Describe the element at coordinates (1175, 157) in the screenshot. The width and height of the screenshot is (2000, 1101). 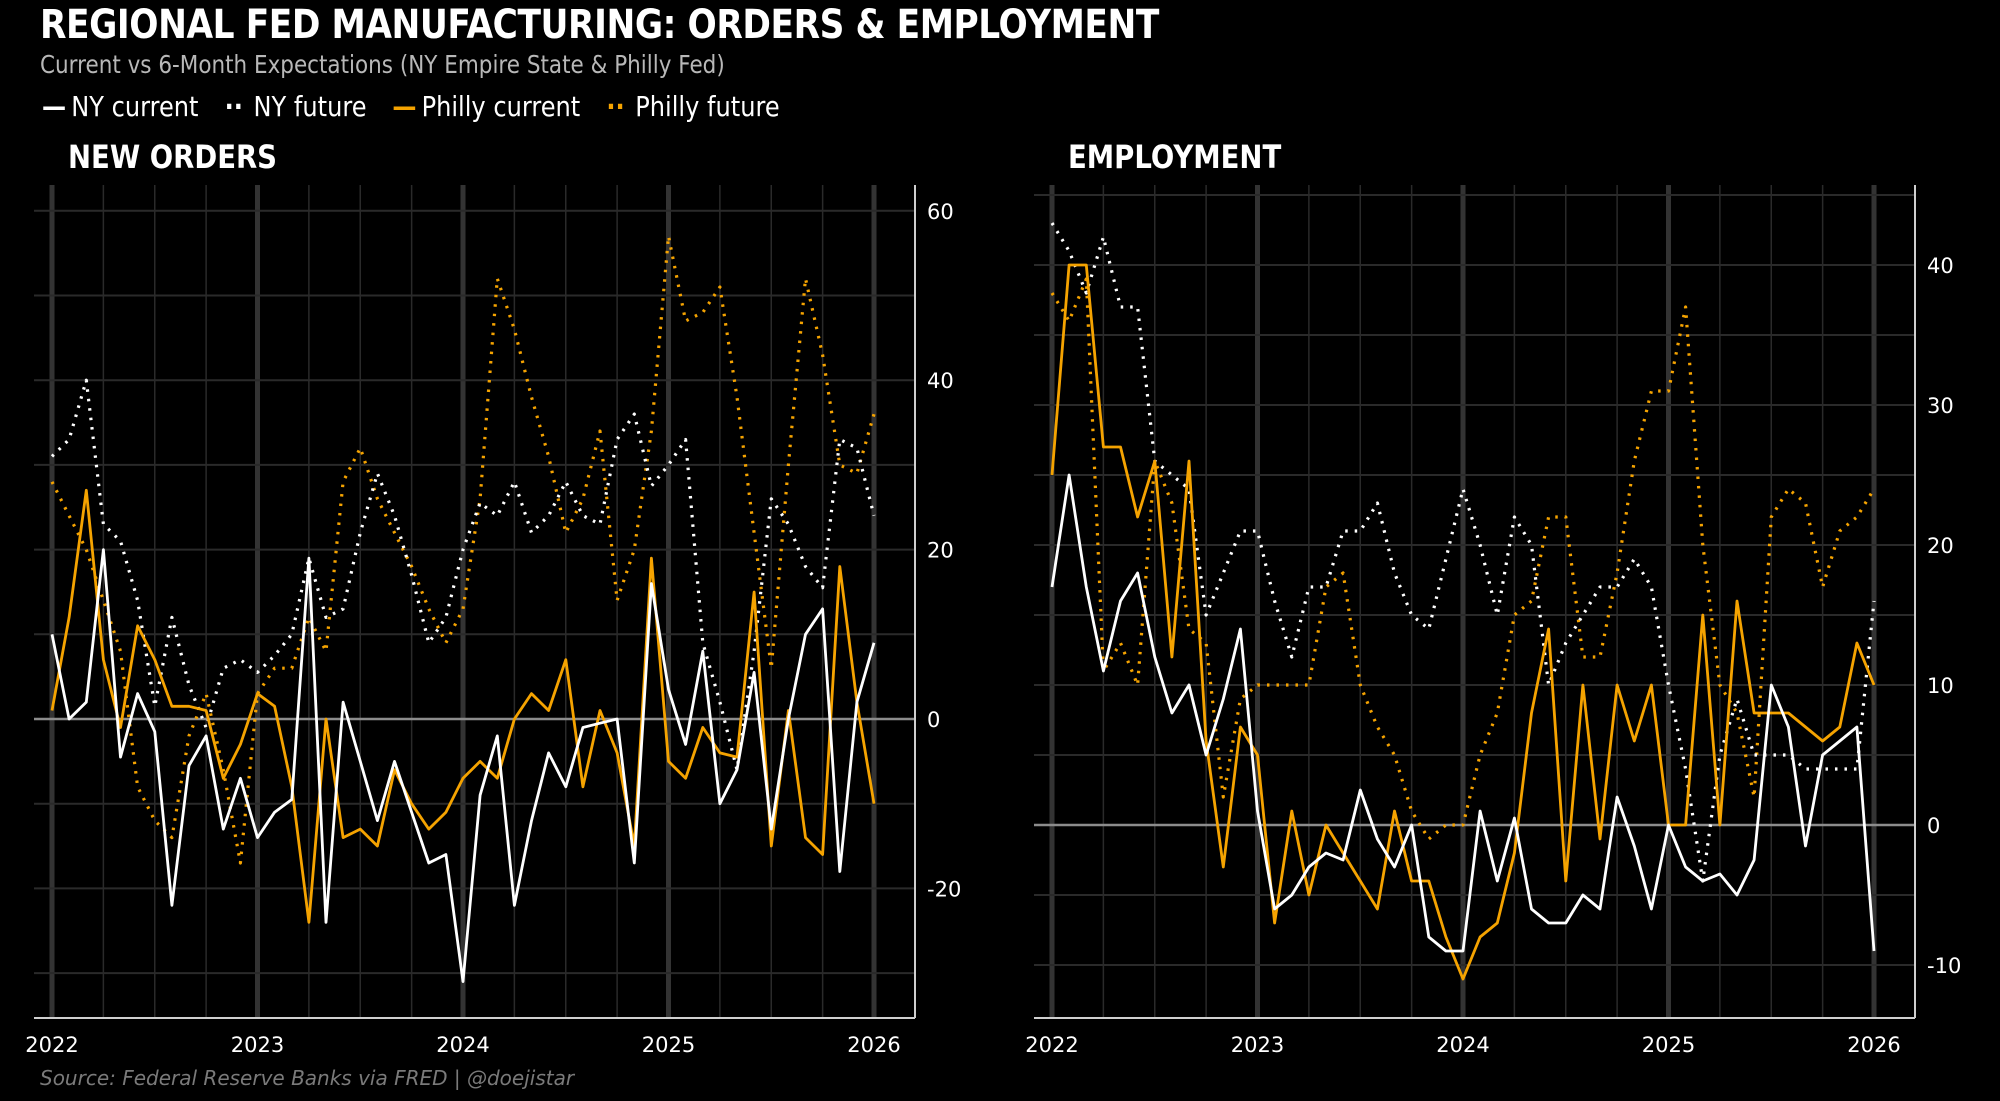
I see `panel-title-employment: EMPLOYMENT` at that location.